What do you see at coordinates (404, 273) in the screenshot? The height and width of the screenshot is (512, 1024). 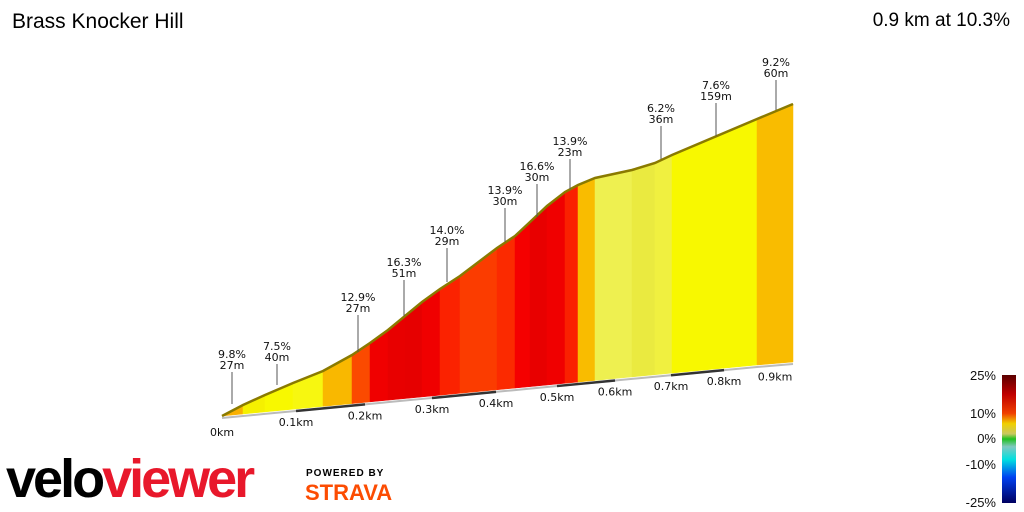 I see `annotation-length: 51m` at bounding box center [404, 273].